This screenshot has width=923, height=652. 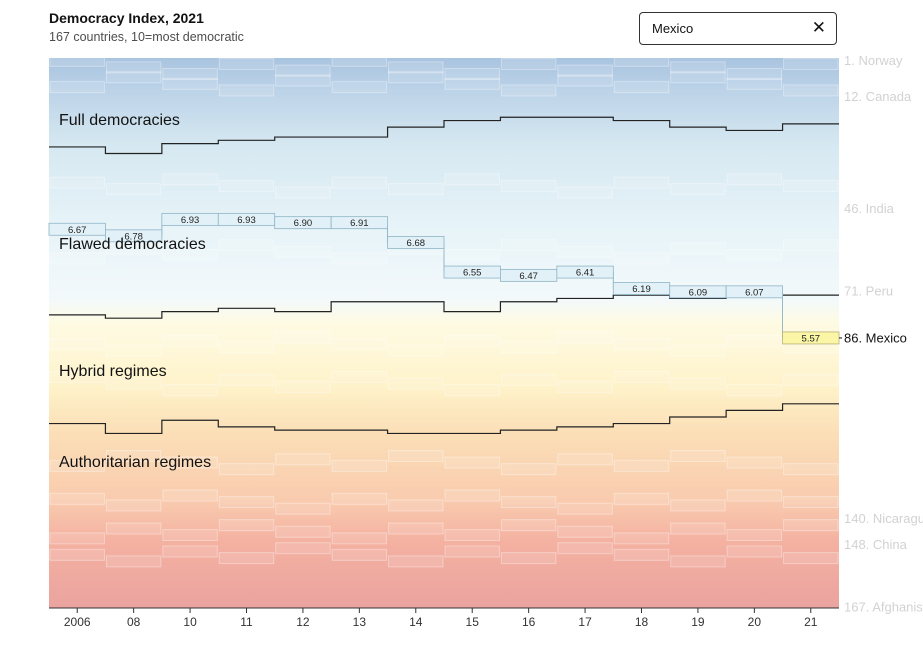 I want to click on highlight-score-label: 6.67, so click(x=77, y=230).